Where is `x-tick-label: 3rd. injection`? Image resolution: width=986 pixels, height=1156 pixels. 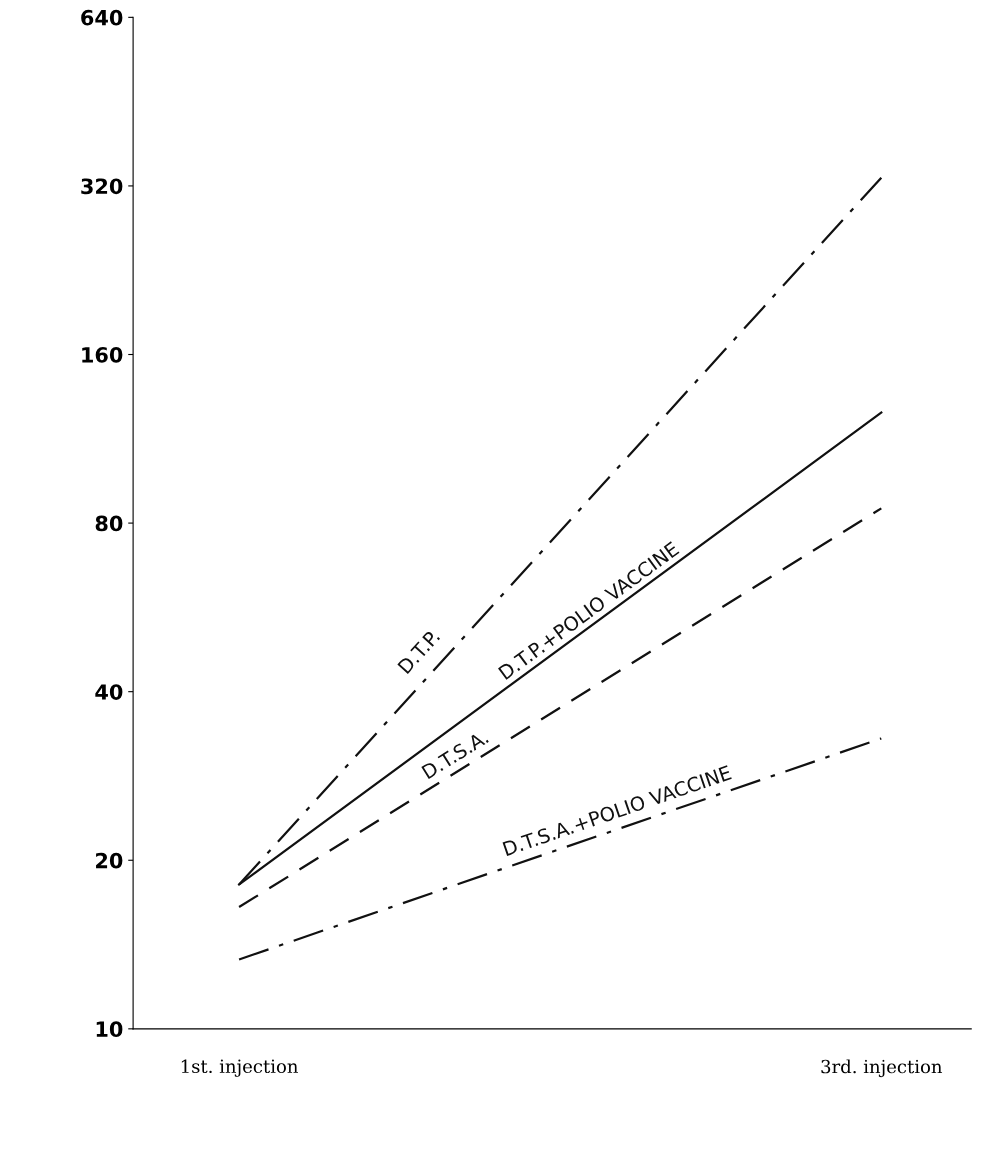 x-tick-label: 3rd. injection is located at coordinates (882, 1068).